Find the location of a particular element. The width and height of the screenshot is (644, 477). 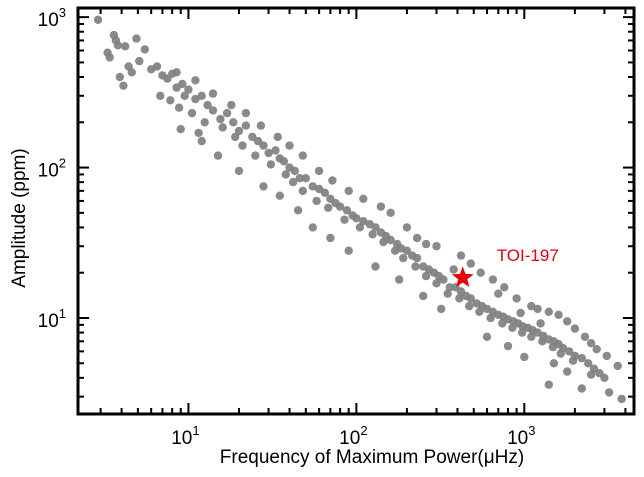

x-tick-label: 10³ is located at coordinates (521, 436).